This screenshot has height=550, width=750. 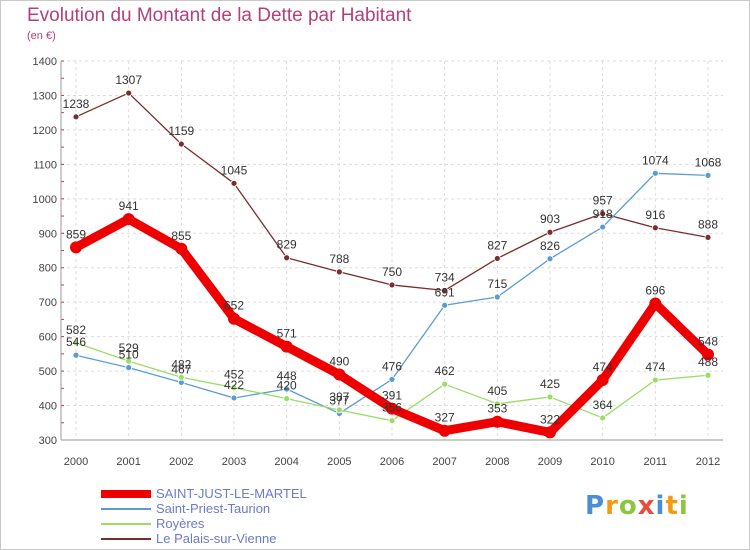 I want to click on x-tick-label: 2002, so click(x=181, y=462).